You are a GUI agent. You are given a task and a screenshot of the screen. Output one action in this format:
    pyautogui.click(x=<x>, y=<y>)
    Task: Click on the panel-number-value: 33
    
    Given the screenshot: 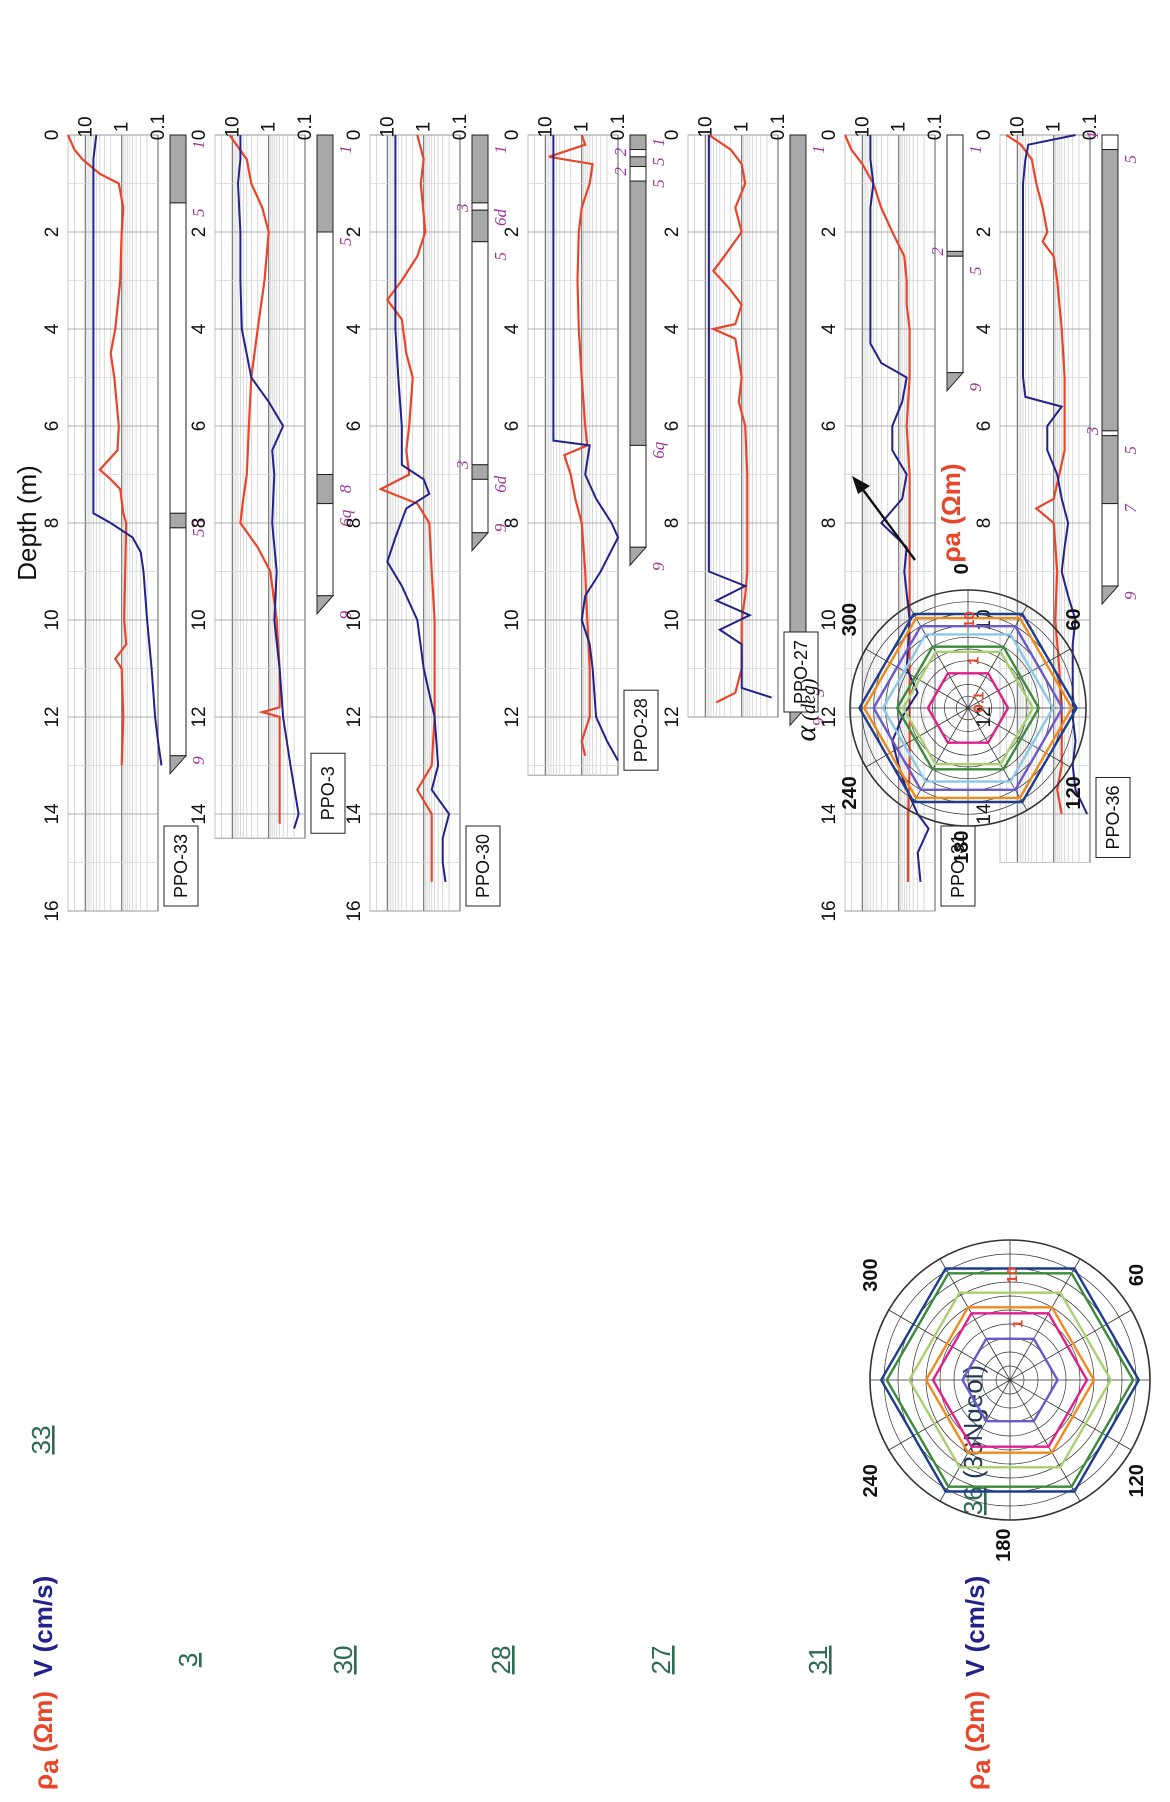 What is the action you would take?
    pyautogui.click(x=41, y=1440)
    